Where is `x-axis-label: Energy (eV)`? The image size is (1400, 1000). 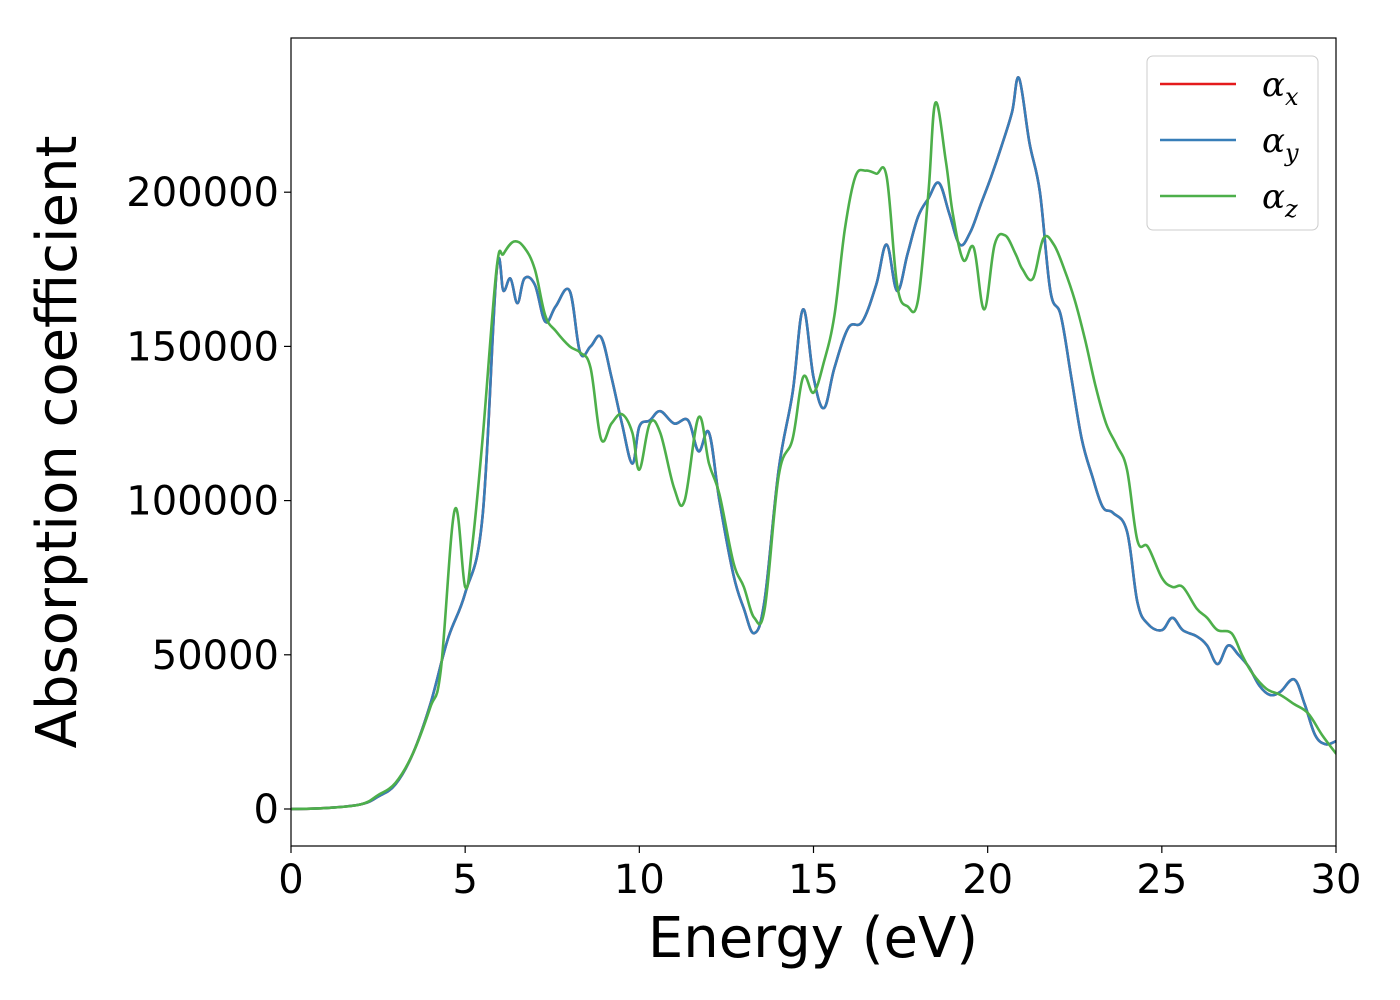
x-axis-label: Energy (eV) is located at coordinates (813, 938).